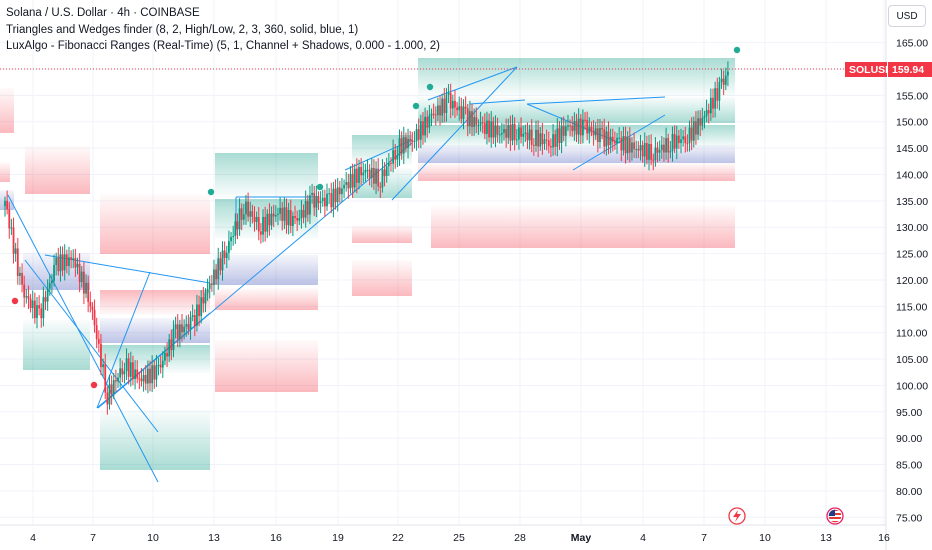  What do you see at coordinates (276, 538) in the screenshot?
I see `time-tick: 16` at bounding box center [276, 538].